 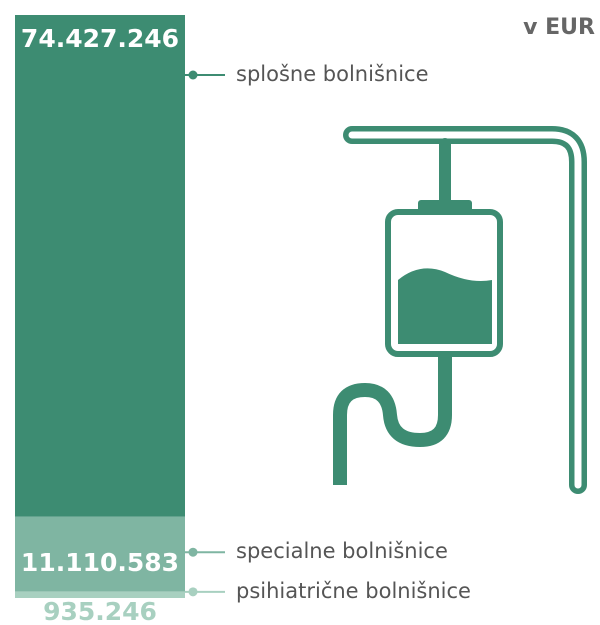 What do you see at coordinates (332, 74) in the screenshot?
I see `category-label: splošne bolnišnice` at bounding box center [332, 74].